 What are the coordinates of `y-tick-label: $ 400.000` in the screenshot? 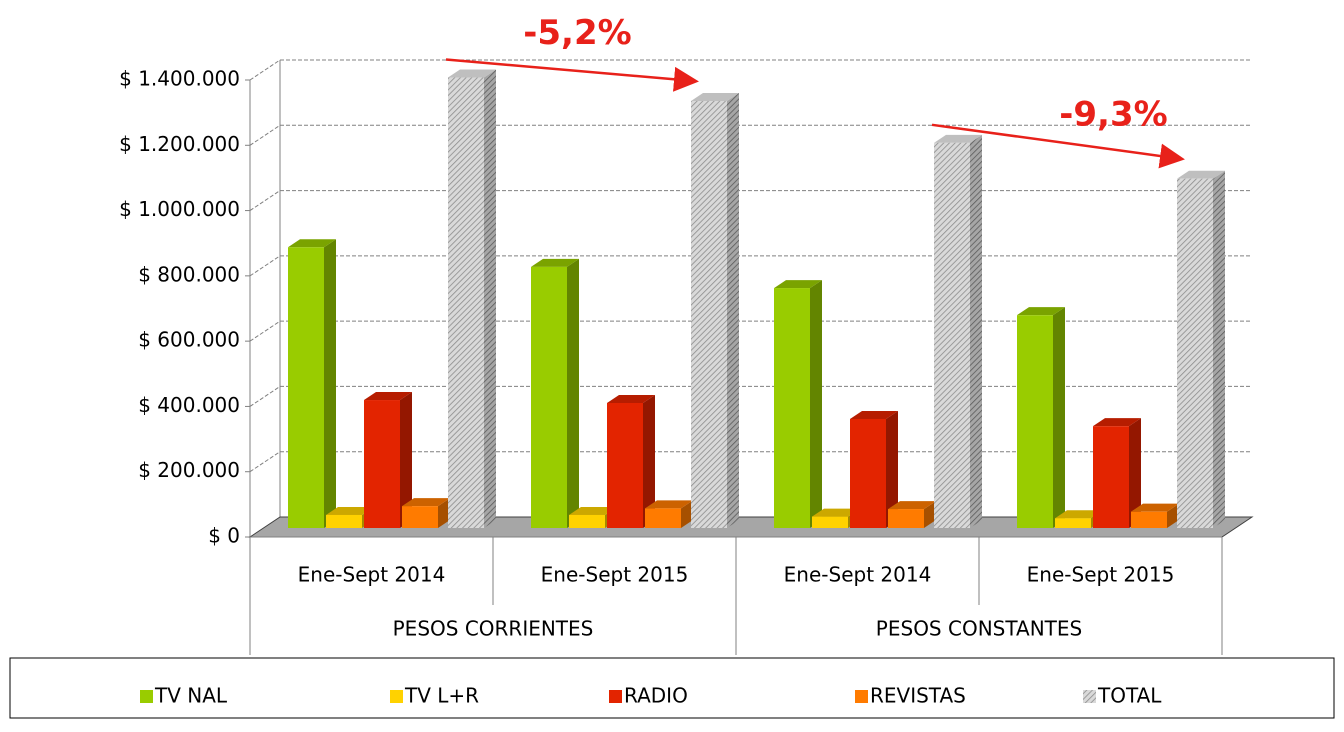 It's located at (189, 405).